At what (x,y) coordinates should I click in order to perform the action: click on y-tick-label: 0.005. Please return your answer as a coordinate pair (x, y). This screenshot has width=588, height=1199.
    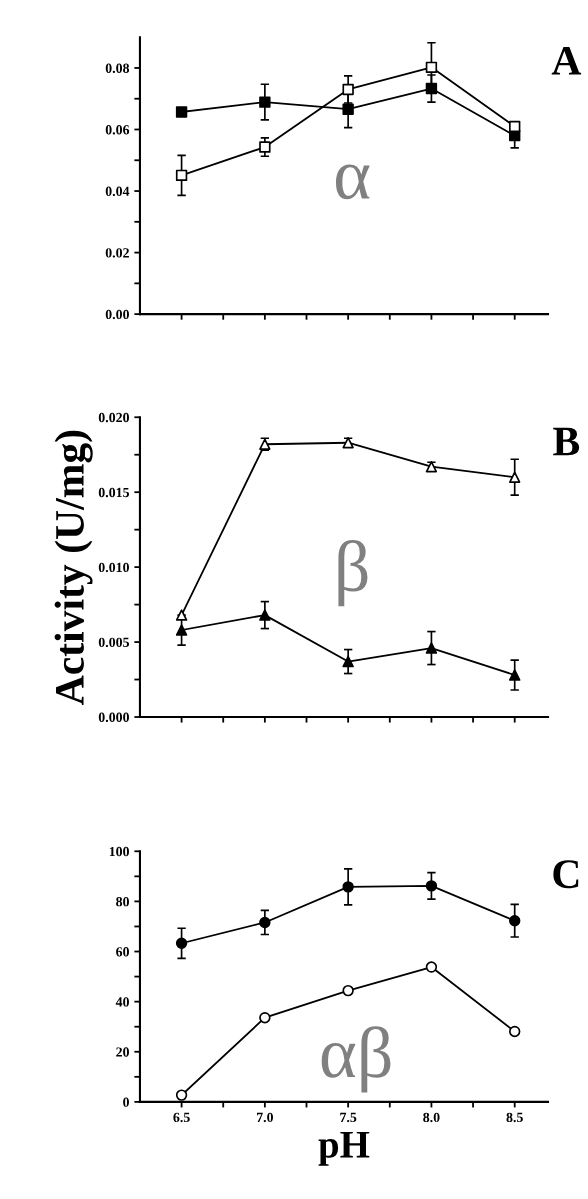
    Looking at the image, I should click on (114, 642).